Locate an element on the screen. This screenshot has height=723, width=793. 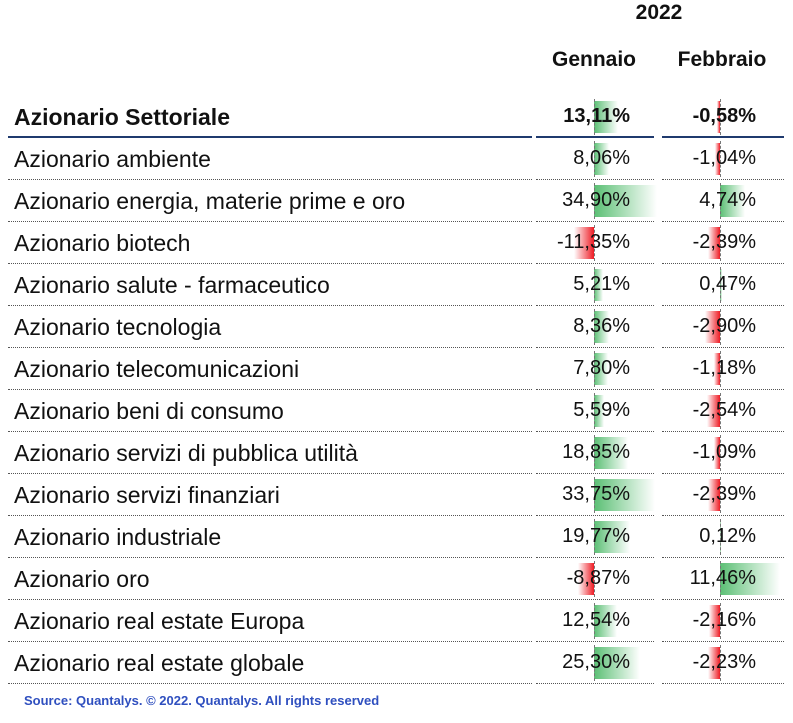
value-gennaio: -11,35% is located at coordinates (593, 242).